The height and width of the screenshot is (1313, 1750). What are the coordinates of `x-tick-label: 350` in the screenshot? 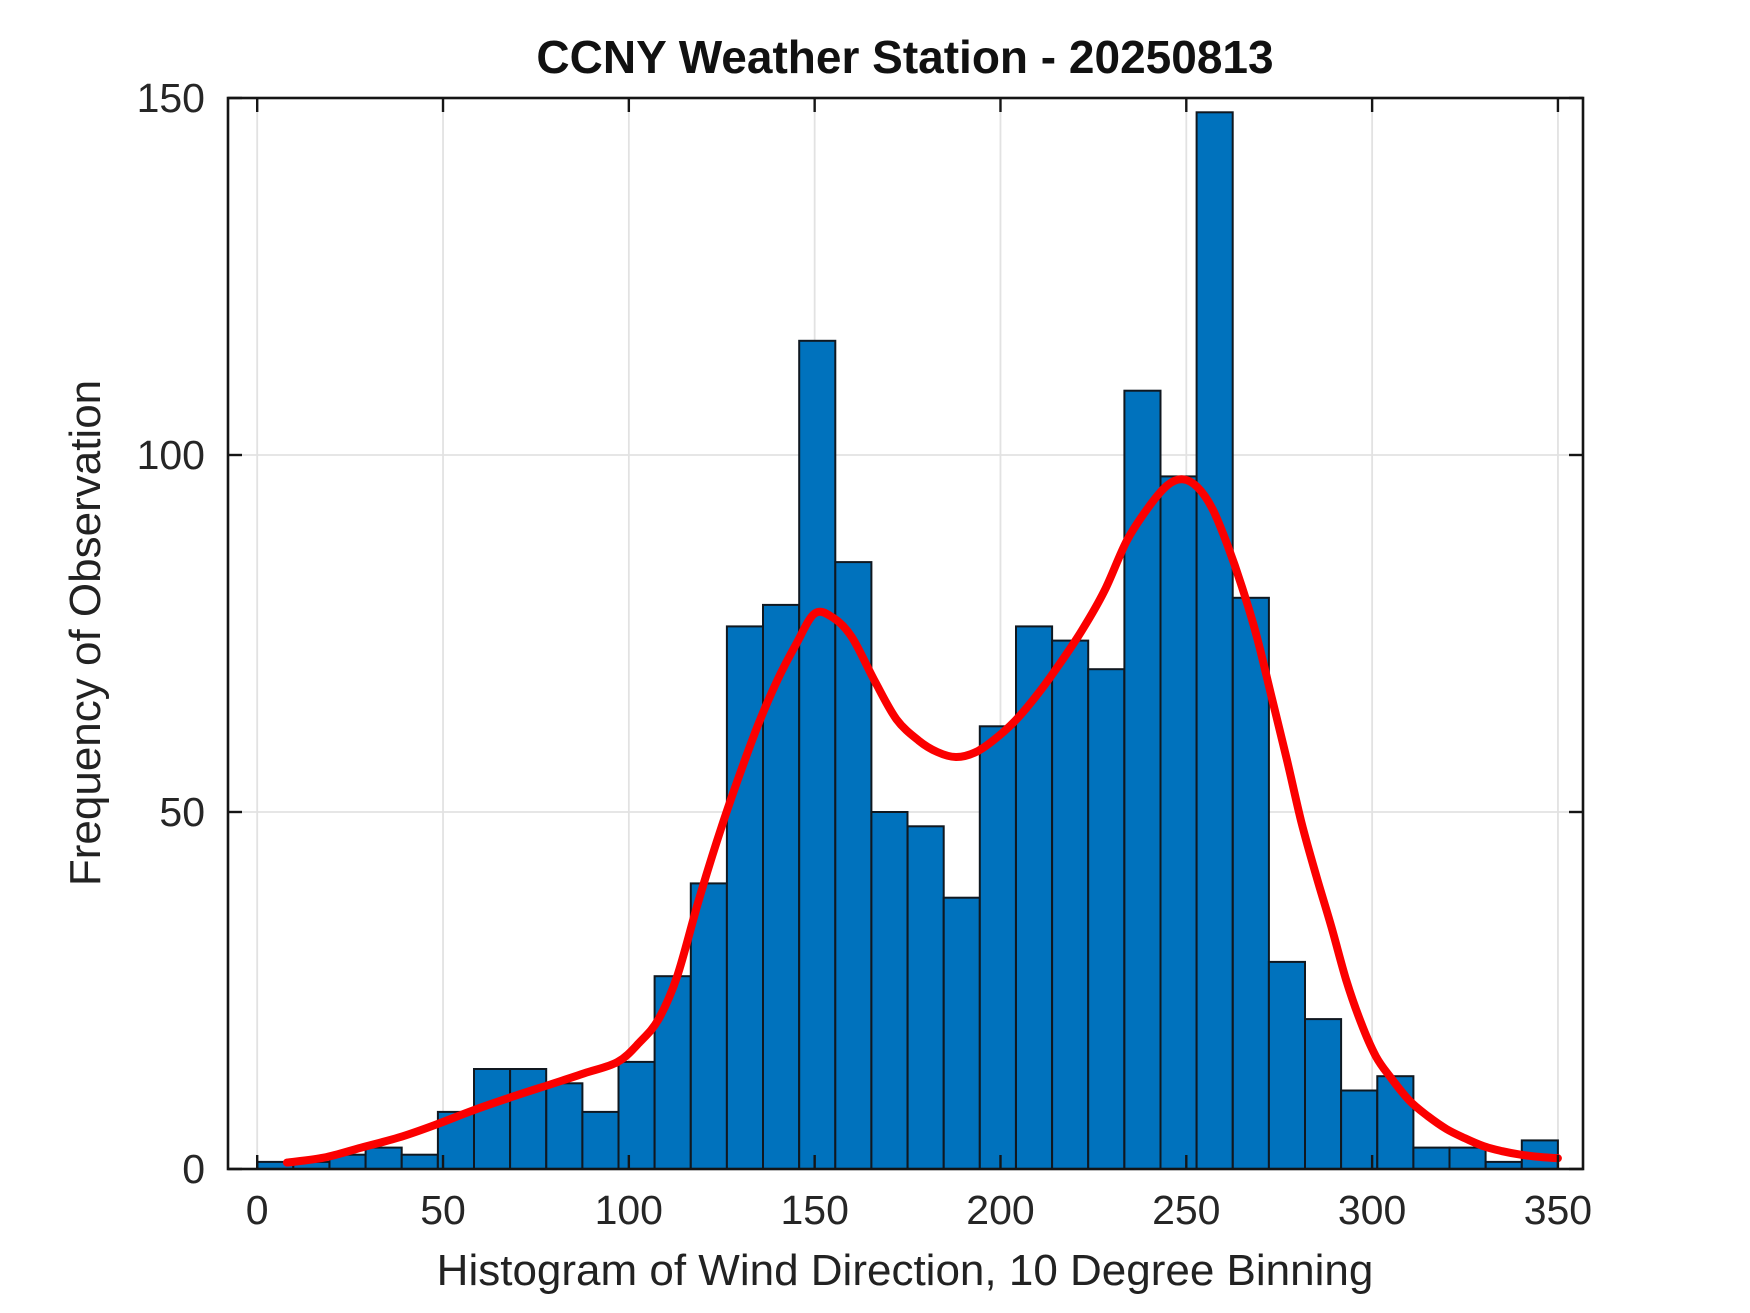 It's located at (1558, 1210).